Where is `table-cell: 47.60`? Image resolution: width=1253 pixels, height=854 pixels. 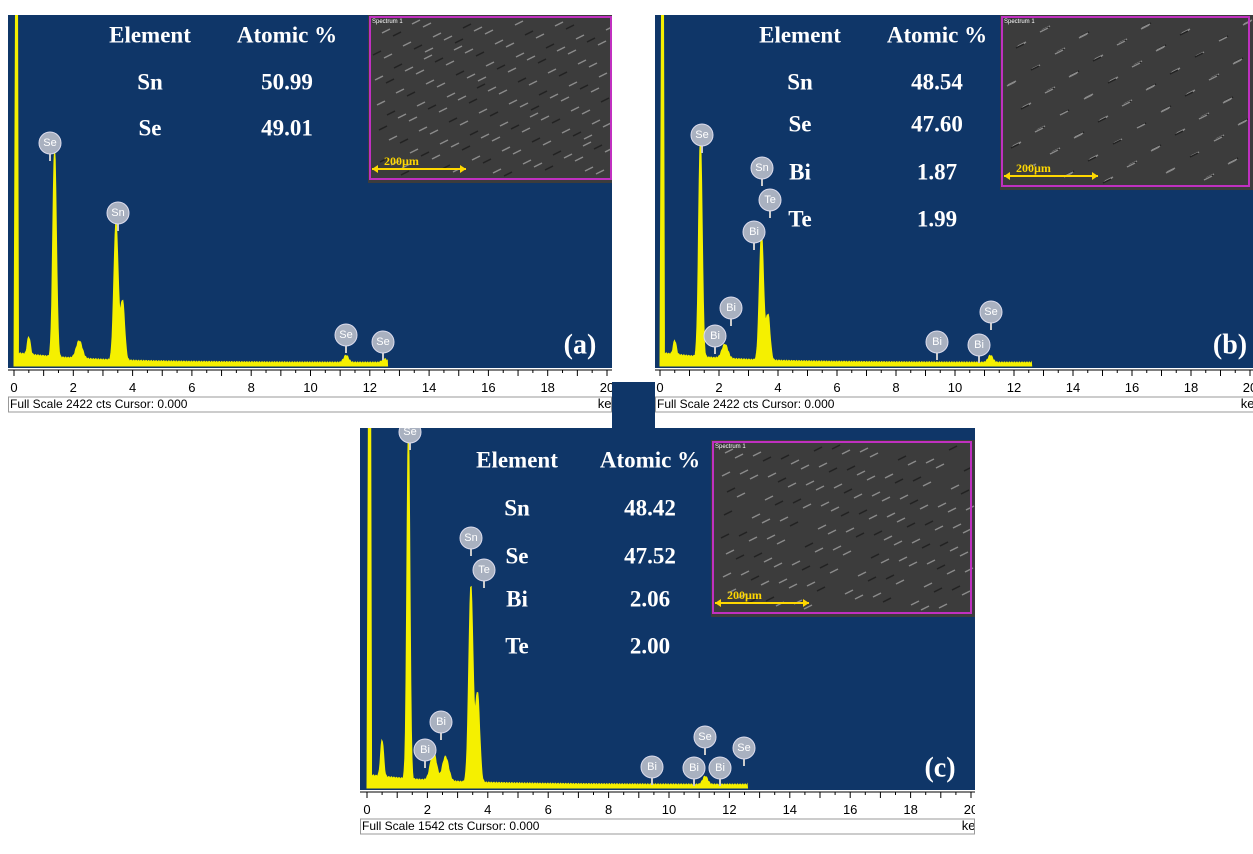
table-cell: 47.60 is located at coordinates (937, 123).